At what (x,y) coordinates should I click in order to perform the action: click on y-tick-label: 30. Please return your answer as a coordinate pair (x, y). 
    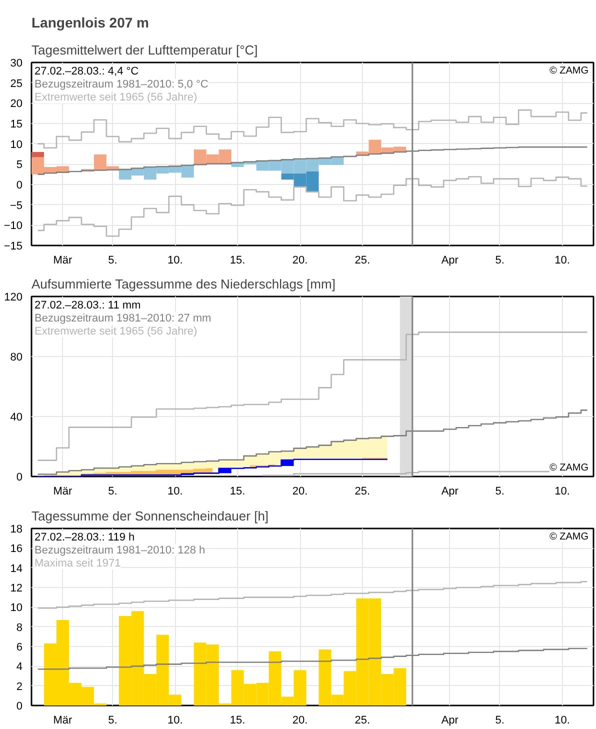
    Looking at the image, I should click on (16, 64).